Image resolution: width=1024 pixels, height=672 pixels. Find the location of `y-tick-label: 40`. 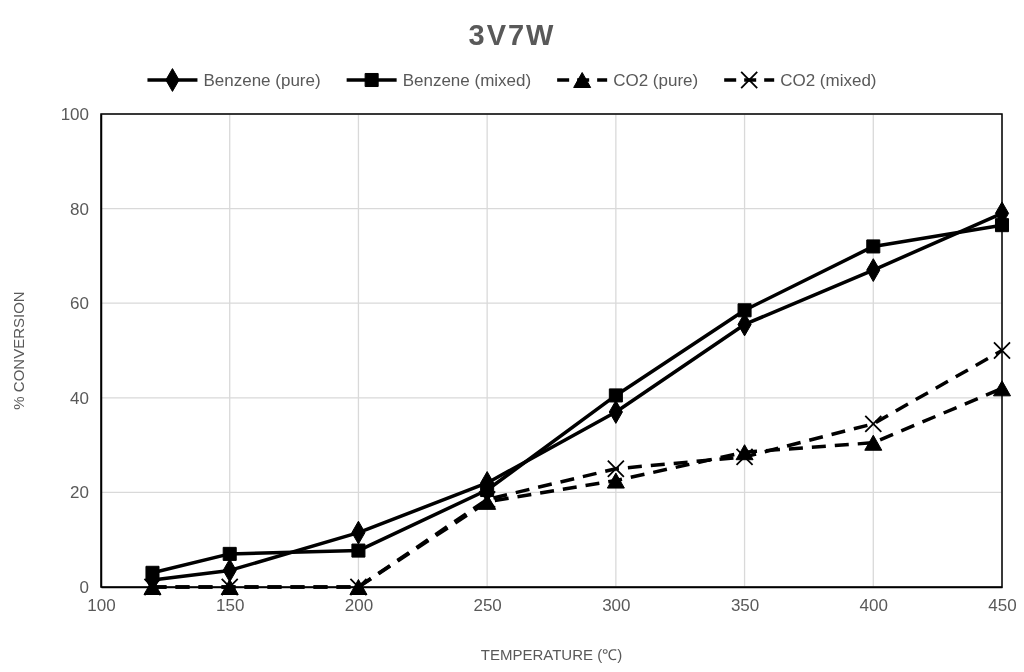

y-tick-label: 40 is located at coordinates (79, 398).